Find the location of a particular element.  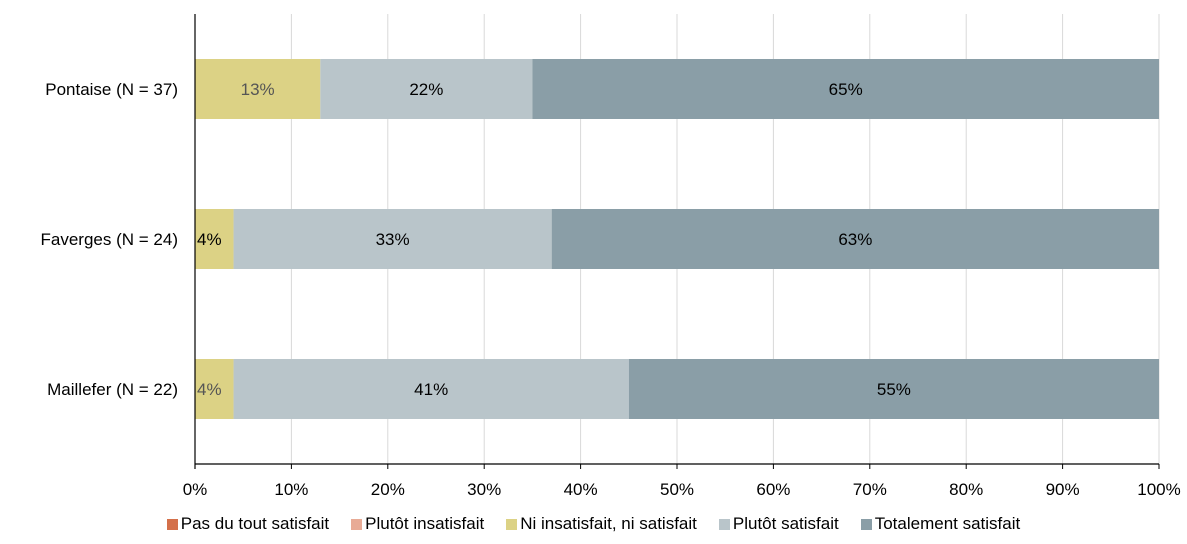

legend-item: Pas du tout satisfait is located at coordinates (248, 524).